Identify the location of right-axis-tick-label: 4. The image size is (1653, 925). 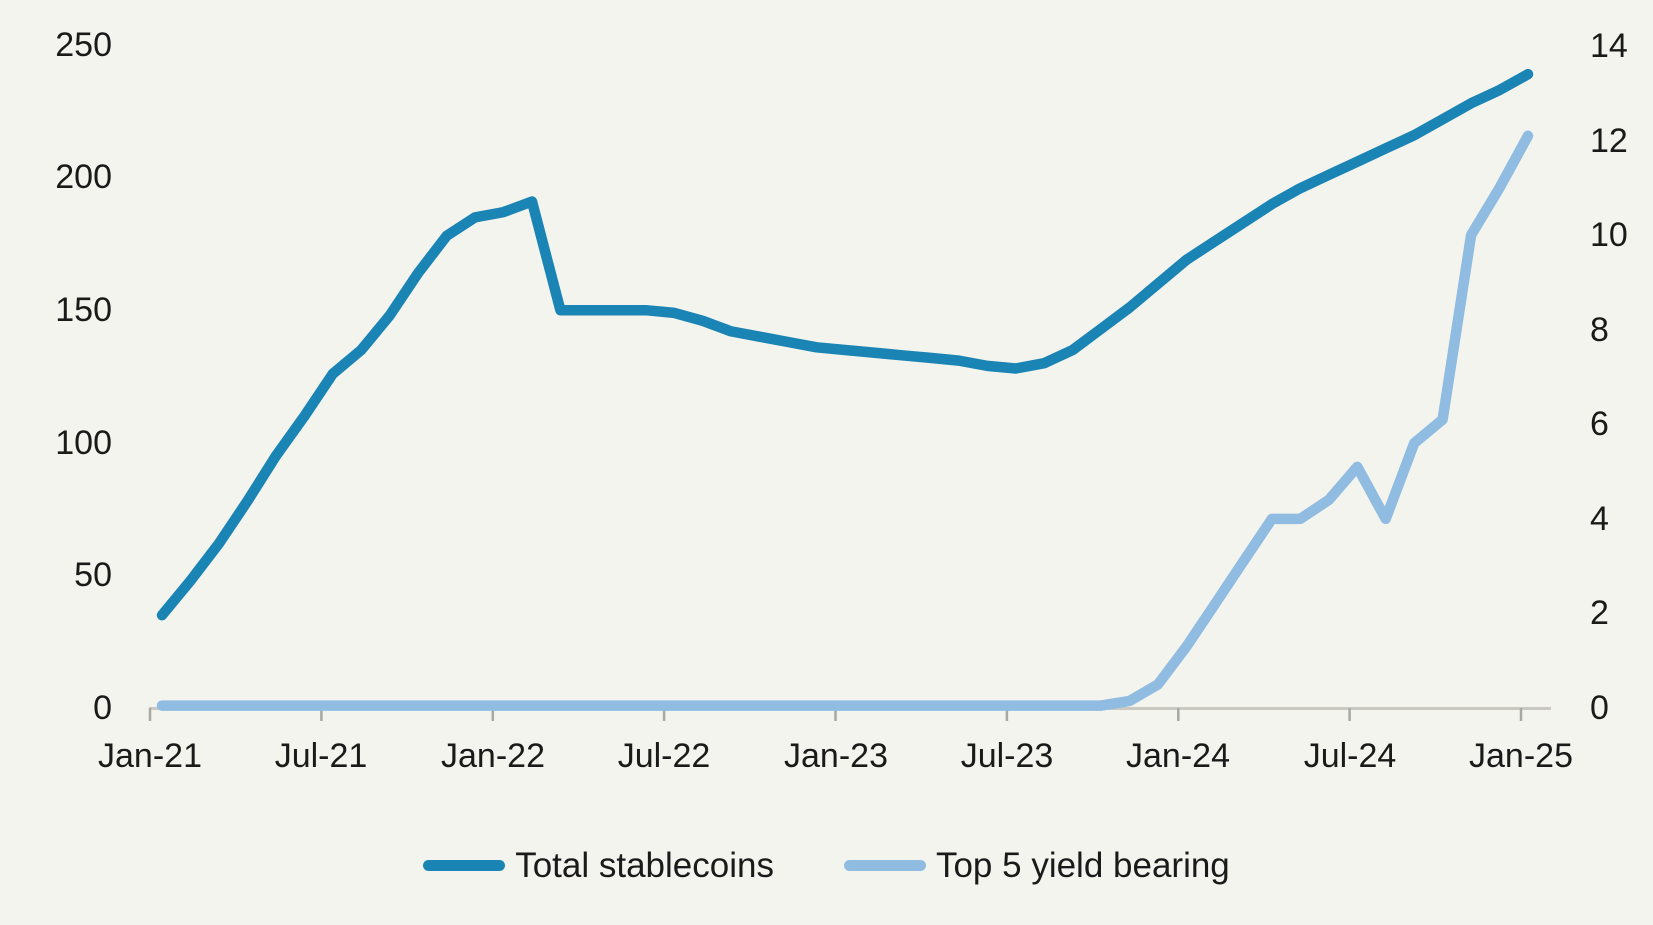
(1599, 519).